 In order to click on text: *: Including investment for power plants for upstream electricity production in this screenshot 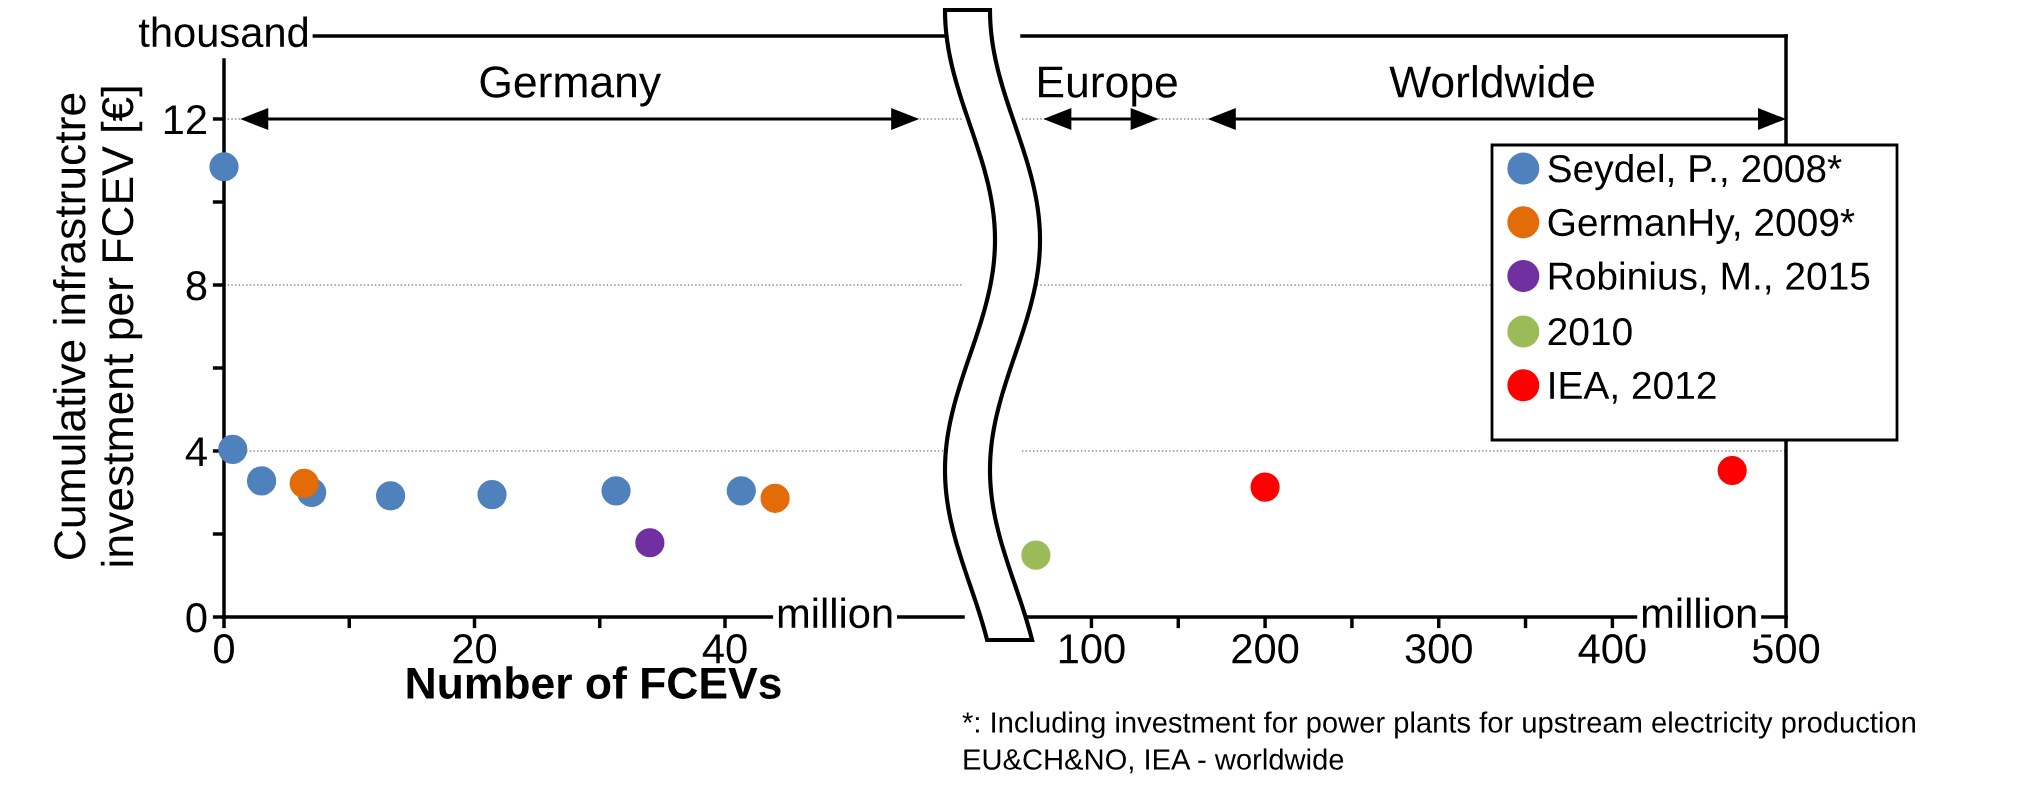, I will do `click(1438, 725)`.